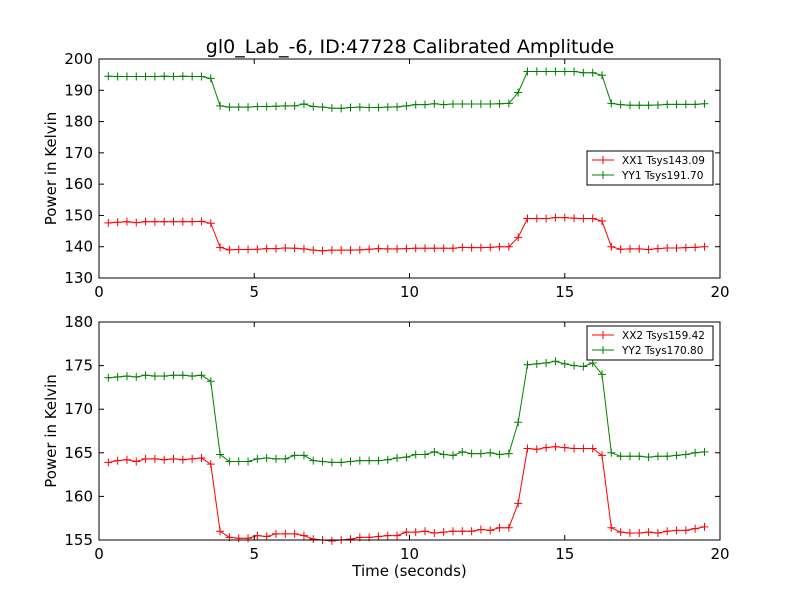 Image resolution: width=800 pixels, height=600 pixels. I want to click on y-tick-label: 160, so click(78, 496).